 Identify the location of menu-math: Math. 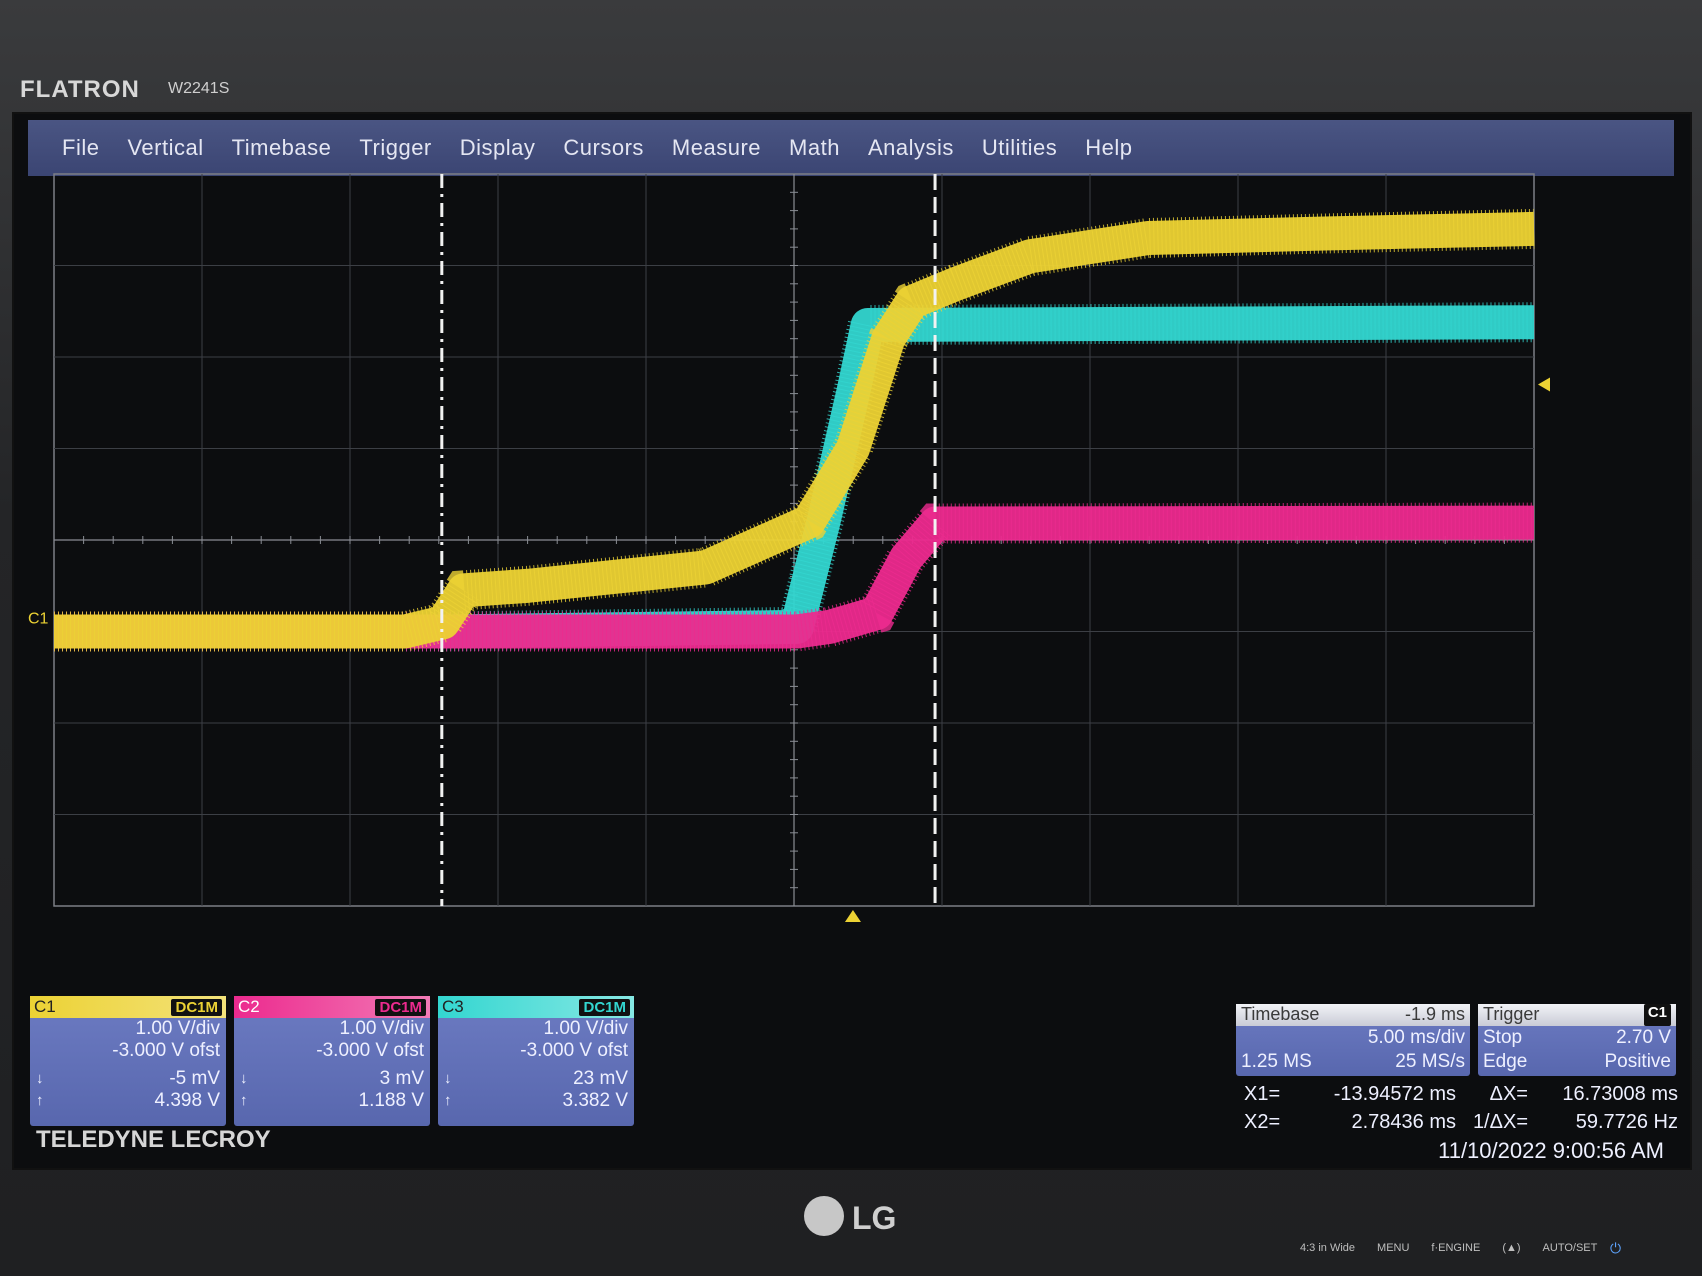
(814, 147).